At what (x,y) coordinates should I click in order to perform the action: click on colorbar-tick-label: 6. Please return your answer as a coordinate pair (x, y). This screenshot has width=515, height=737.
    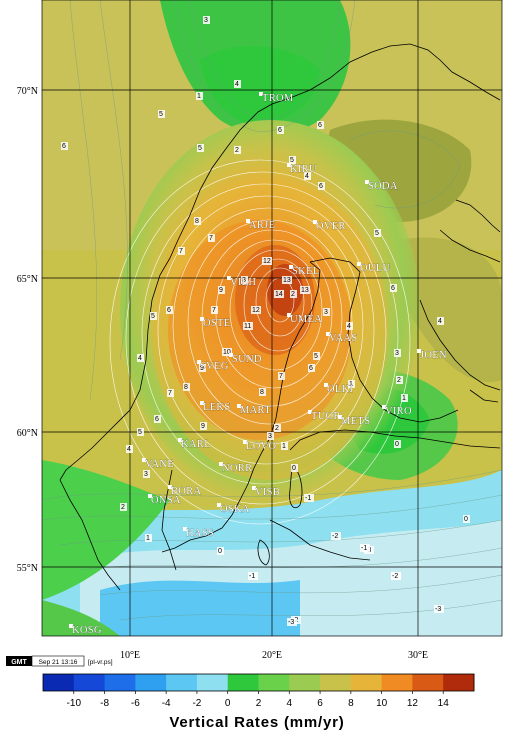
    Looking at the image, I should click on (320, 703).